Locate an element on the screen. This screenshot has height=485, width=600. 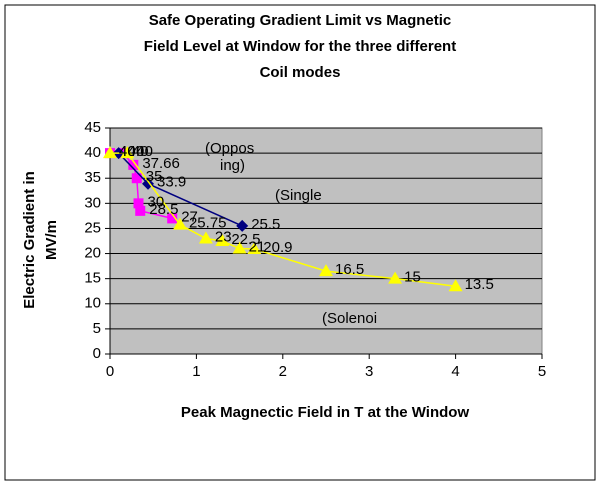
data-label: 35 is located at coordinates (154, 176).